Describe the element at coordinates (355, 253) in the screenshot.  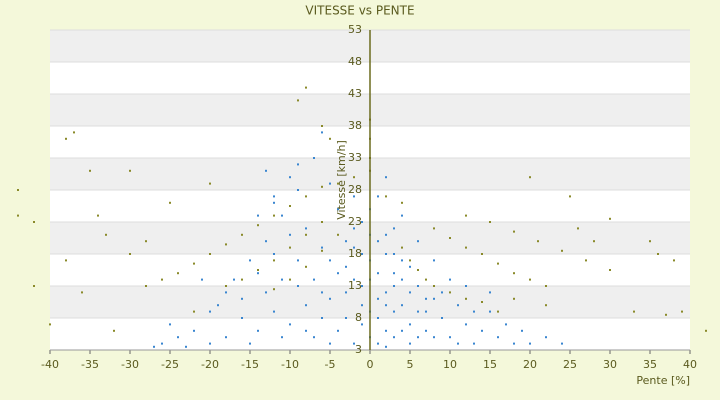
I see `y-tick-label: 18` at that location.